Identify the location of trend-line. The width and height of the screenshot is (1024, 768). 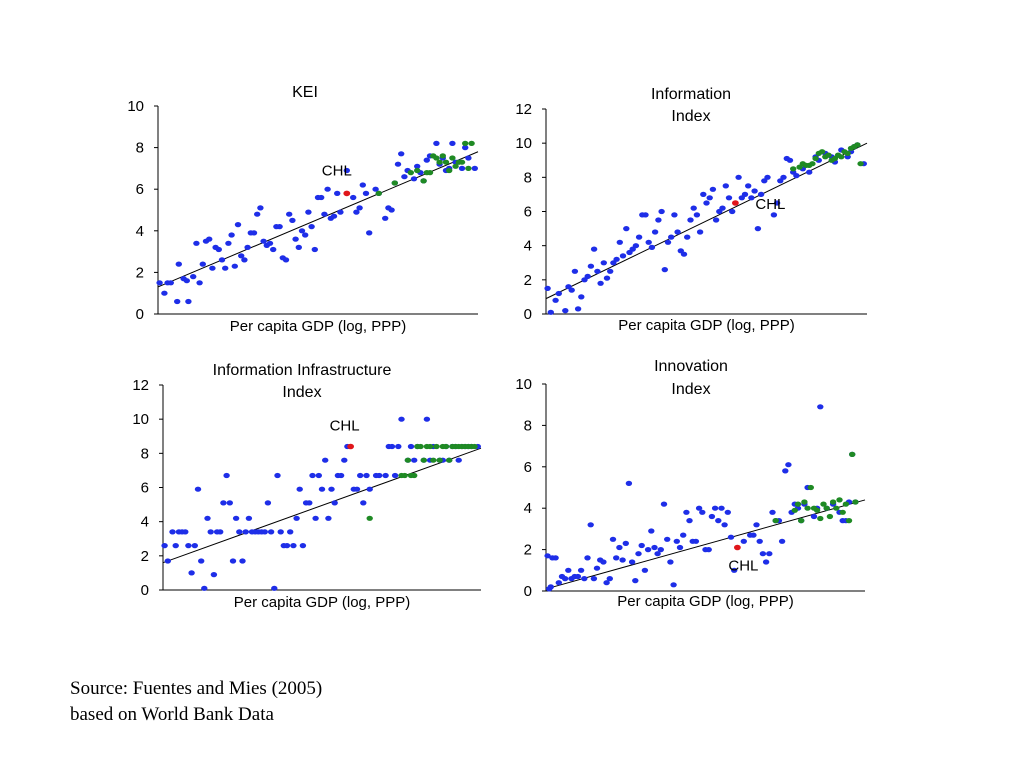
(705, 544).